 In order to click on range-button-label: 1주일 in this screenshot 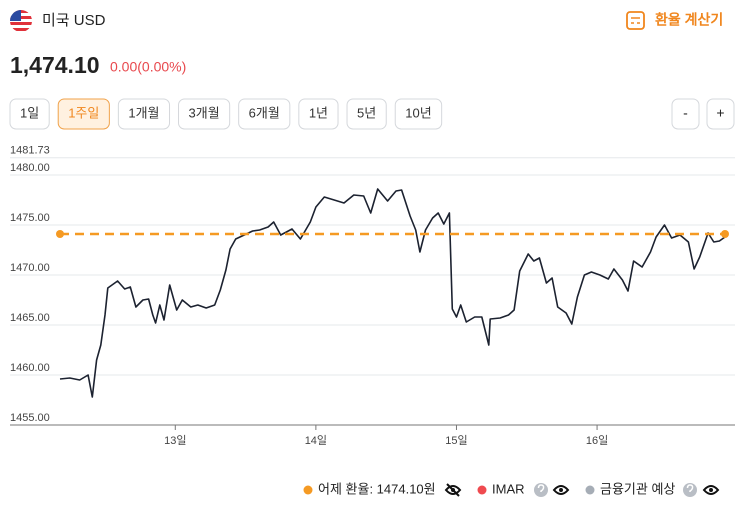, I will do `click(83, 112)`.